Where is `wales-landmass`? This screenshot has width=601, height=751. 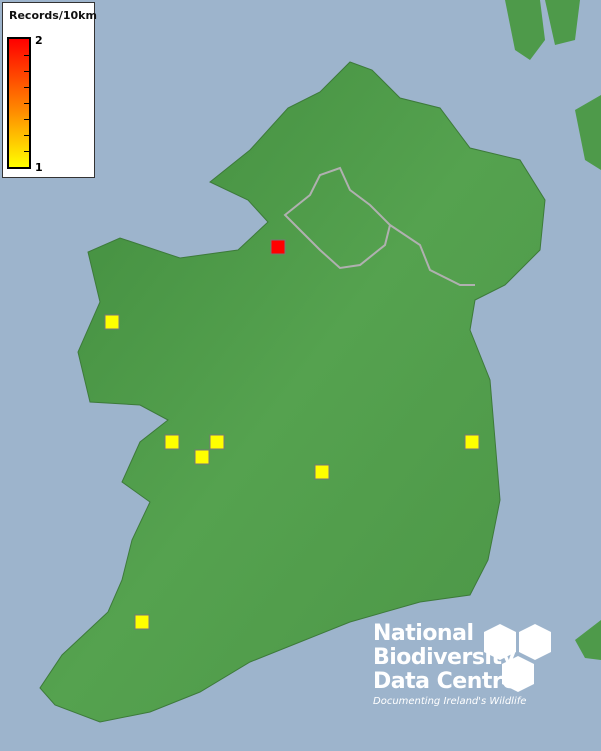
wales-landmass is located at coordinates (588, 640).